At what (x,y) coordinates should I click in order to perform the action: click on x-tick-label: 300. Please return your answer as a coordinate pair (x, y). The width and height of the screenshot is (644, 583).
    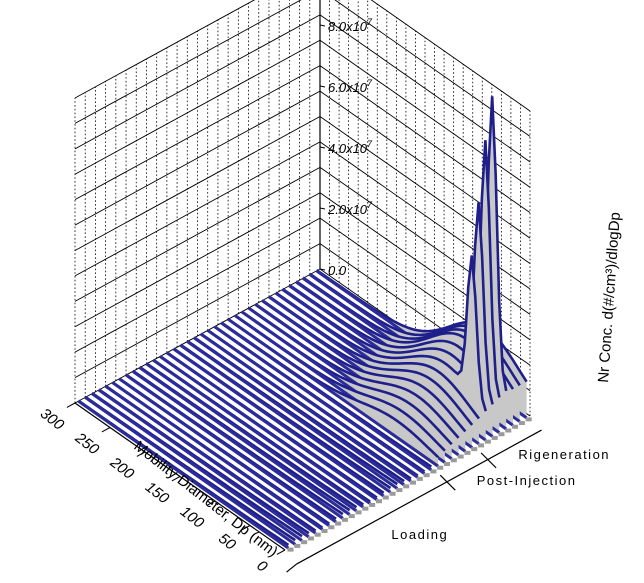
    Looking at the image, I should click on (52, 419).